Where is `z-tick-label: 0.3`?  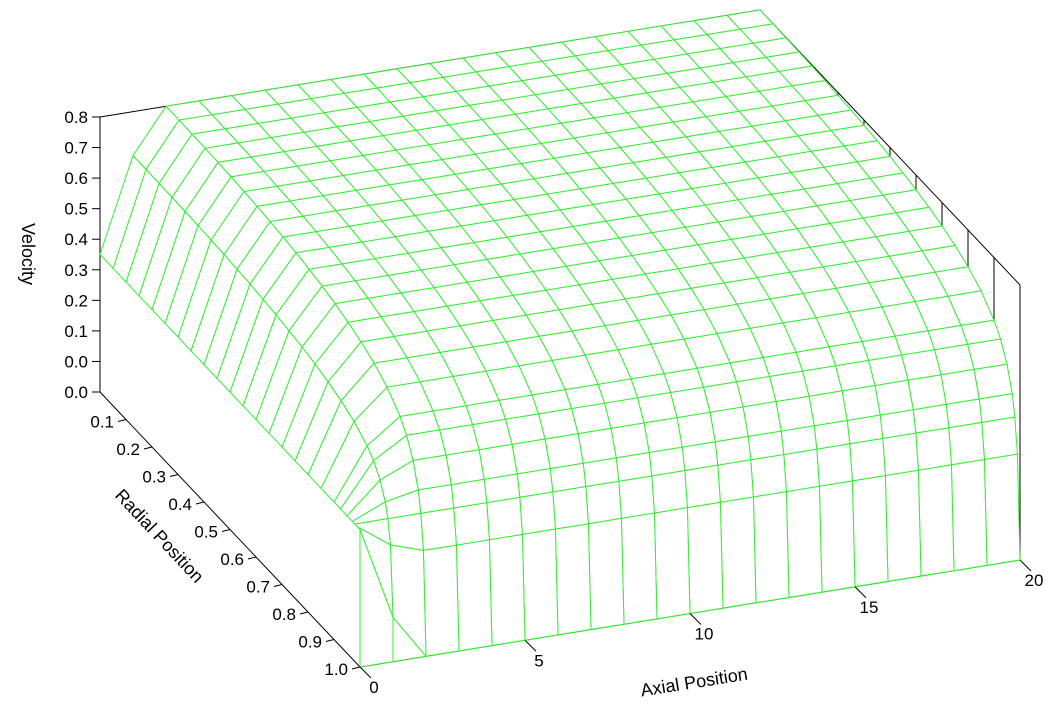 z-tick-label: 0.3 is located at coordinates (76, 270).